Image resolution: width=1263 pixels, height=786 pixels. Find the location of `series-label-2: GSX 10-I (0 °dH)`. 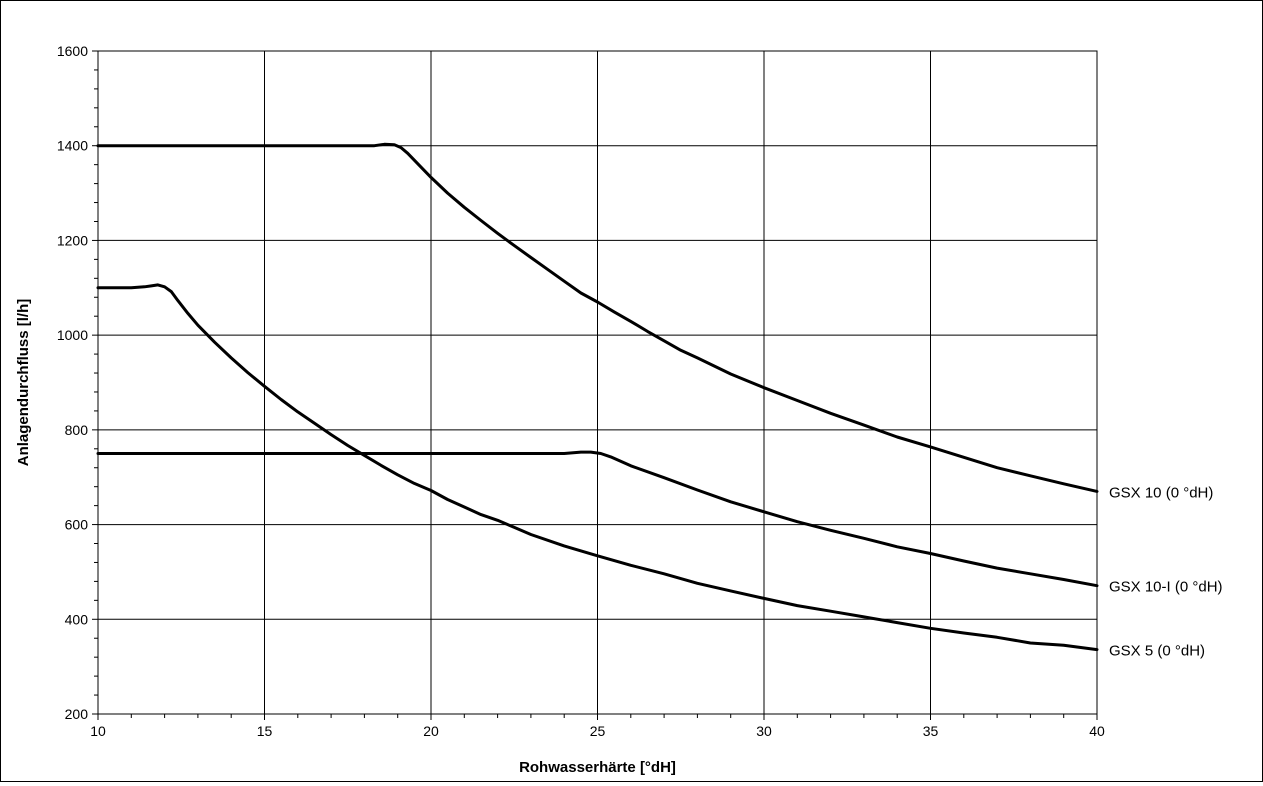

series-label-2: GSX 10-I (0 °dH) is located at coordinates (1166, 587).